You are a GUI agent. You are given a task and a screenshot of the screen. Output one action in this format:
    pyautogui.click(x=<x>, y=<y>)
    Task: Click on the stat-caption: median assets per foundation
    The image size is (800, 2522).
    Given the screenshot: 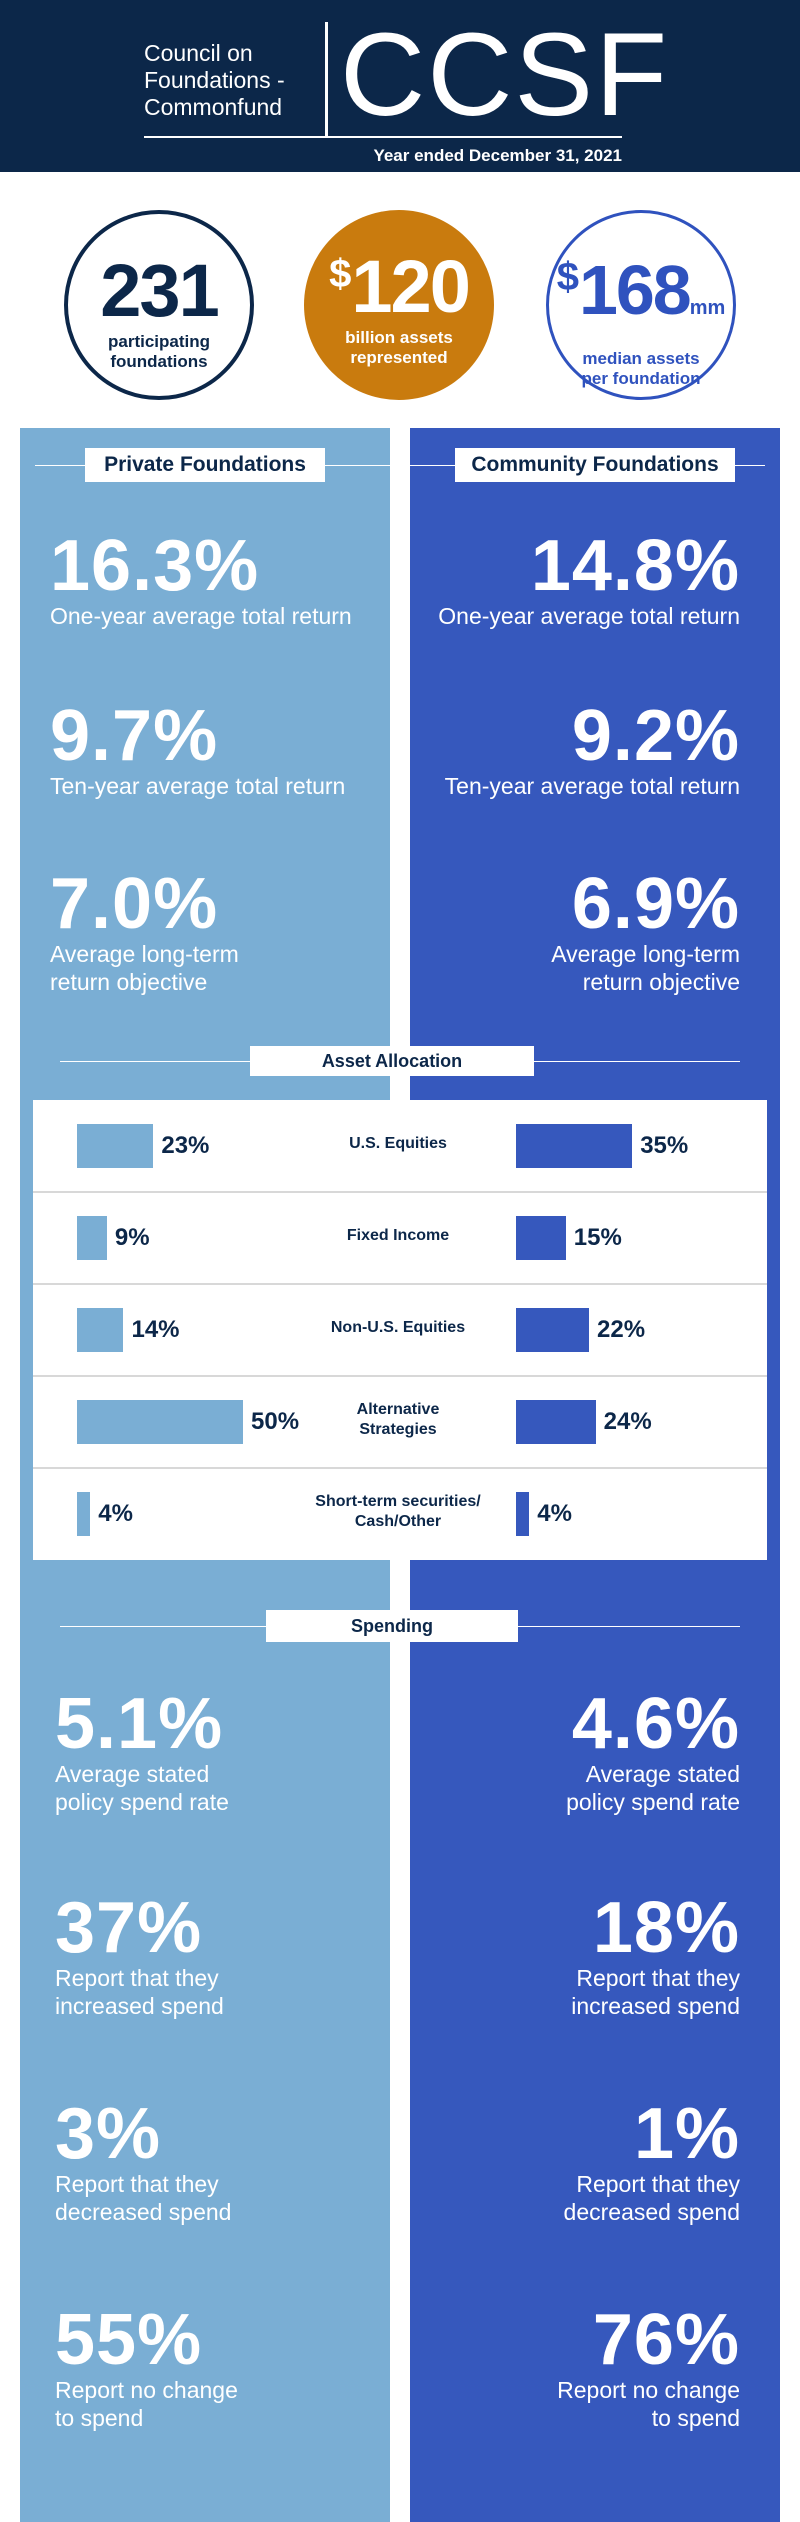 What is the action you would take?
    pyautogui.click(x=641, y=368)
    